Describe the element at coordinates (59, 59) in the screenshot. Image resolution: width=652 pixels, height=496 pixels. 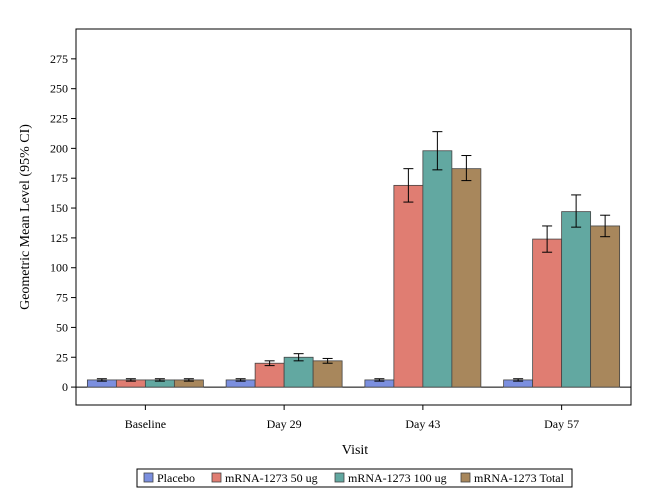
I see `y-tick-label: 275` at that location.